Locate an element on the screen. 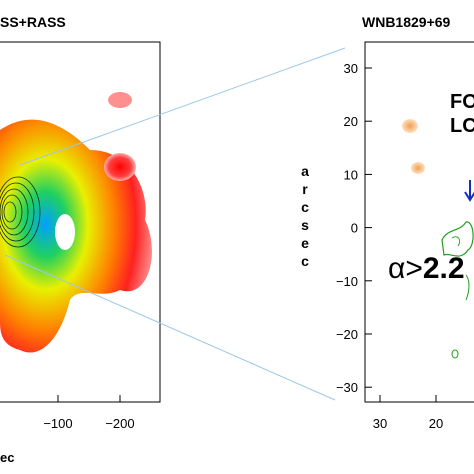 The image size is (474, 474). alpha-label: α>2.2 is located at coordinates (426, 268).